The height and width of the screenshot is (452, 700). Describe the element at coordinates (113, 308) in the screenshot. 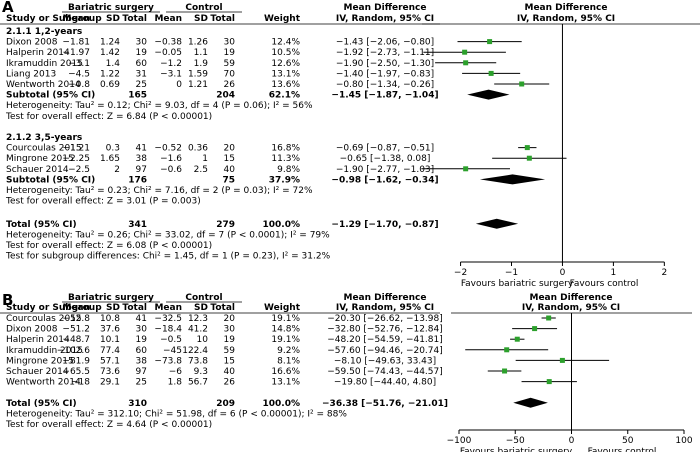

I see `header-sd-1: SD` at that location.